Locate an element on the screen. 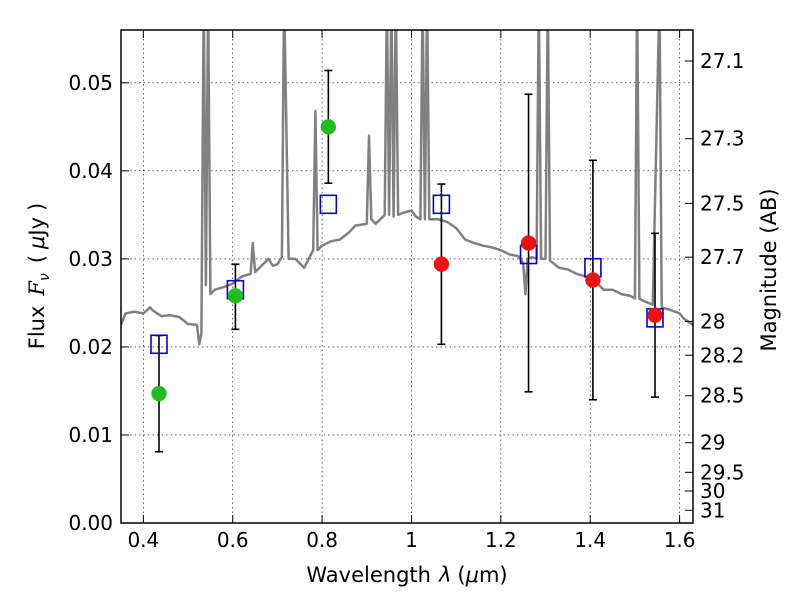 This screenshot has width=800, height=600. x-tick-label: 1.6 is located at coordinates (680, 540).